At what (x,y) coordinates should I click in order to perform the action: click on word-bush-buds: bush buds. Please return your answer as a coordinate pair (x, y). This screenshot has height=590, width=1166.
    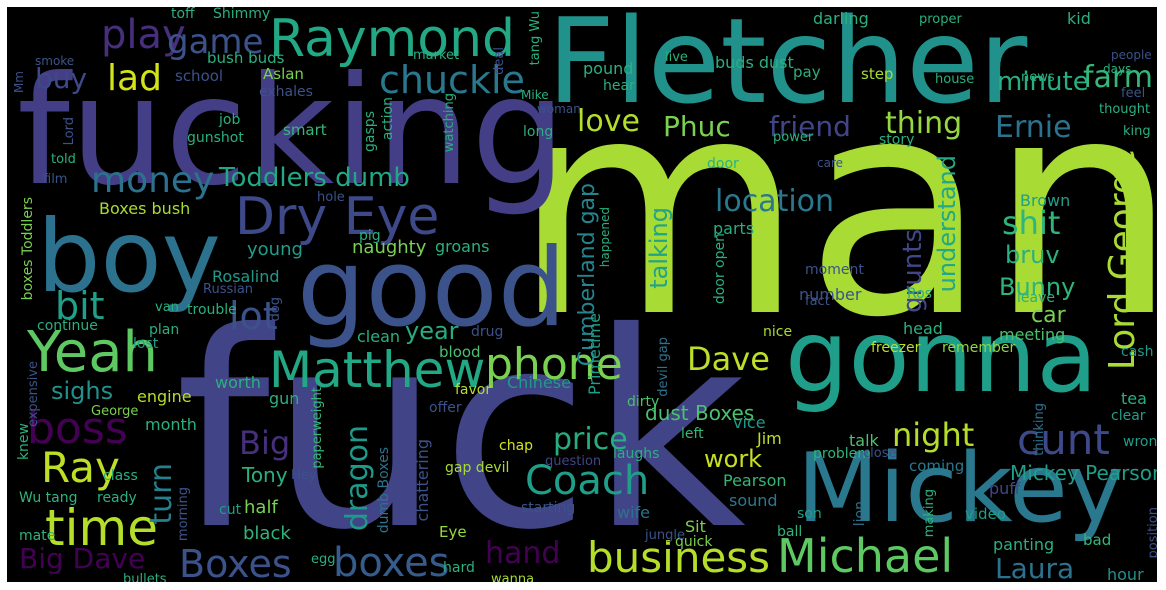
    Looking at the image, I should click on (246, 58).